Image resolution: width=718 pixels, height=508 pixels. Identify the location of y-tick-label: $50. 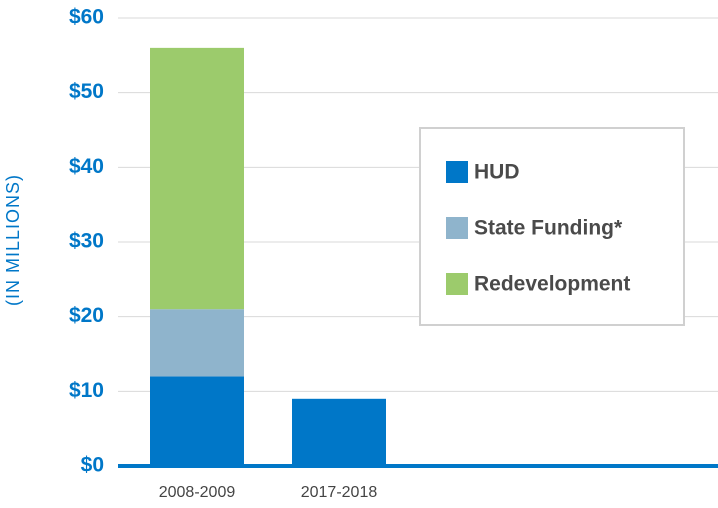
(86, 91).